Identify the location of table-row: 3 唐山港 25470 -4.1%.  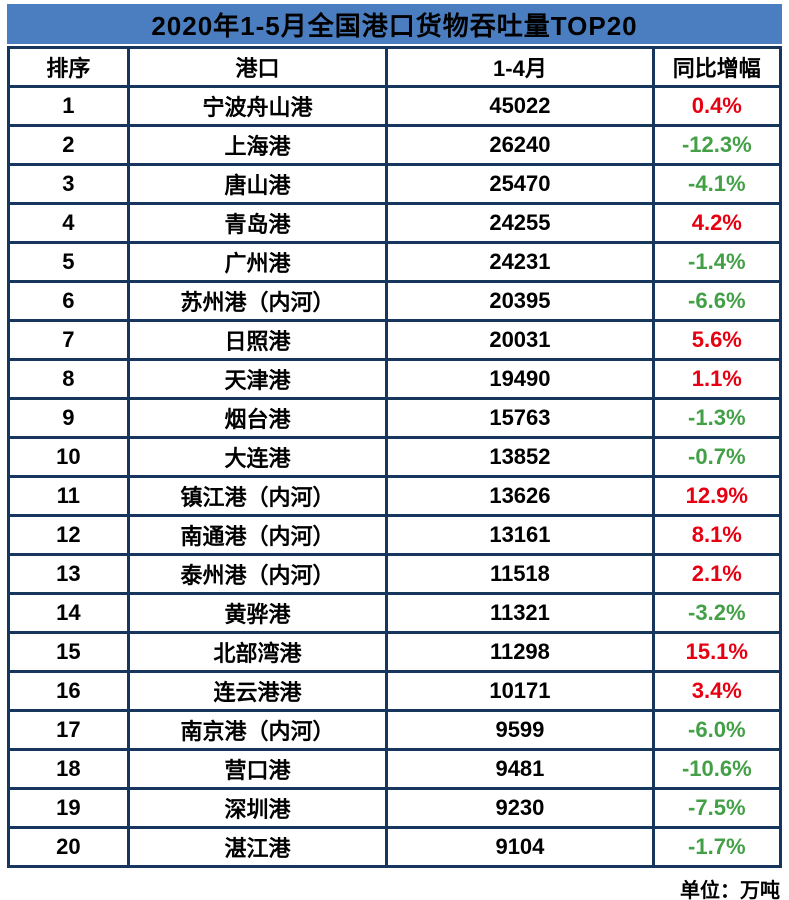
(395, 184).